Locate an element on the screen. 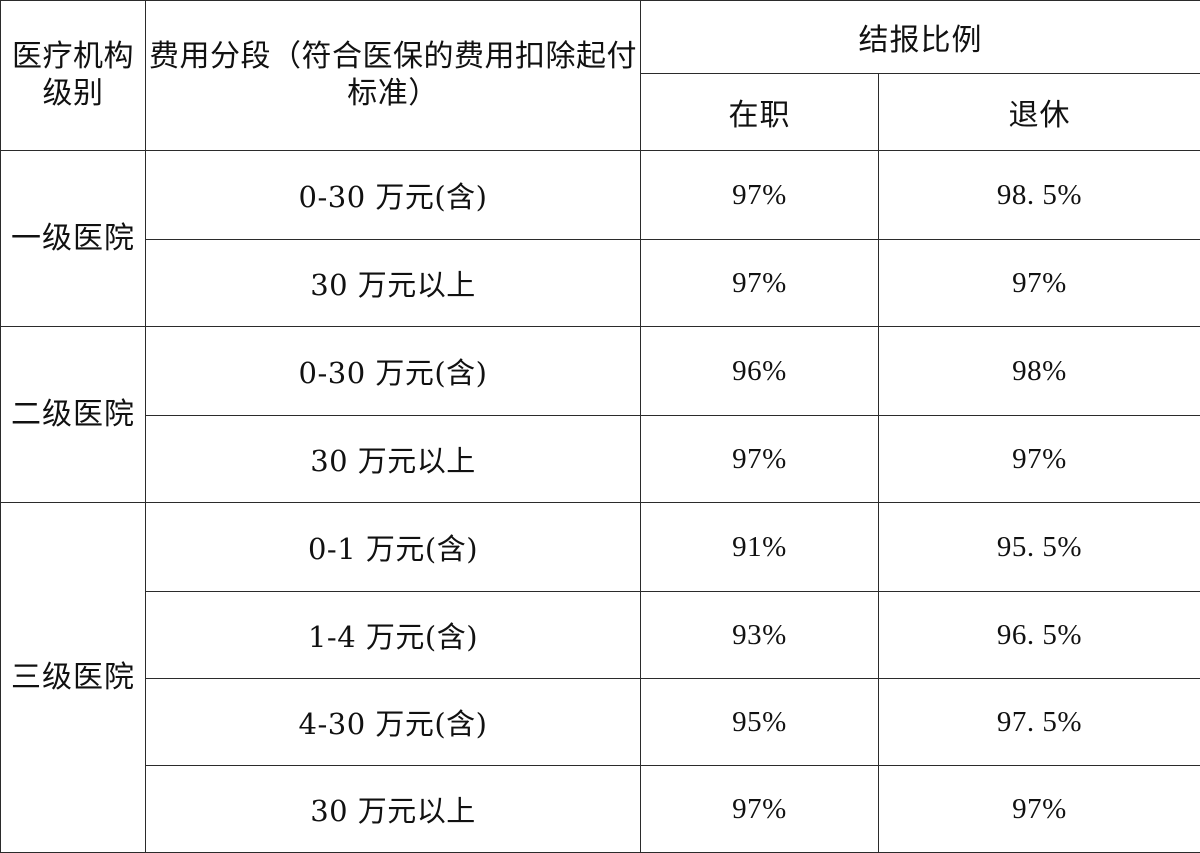  bracket-cell: 4-30 万元(含) is located at coordinates (393, 722).